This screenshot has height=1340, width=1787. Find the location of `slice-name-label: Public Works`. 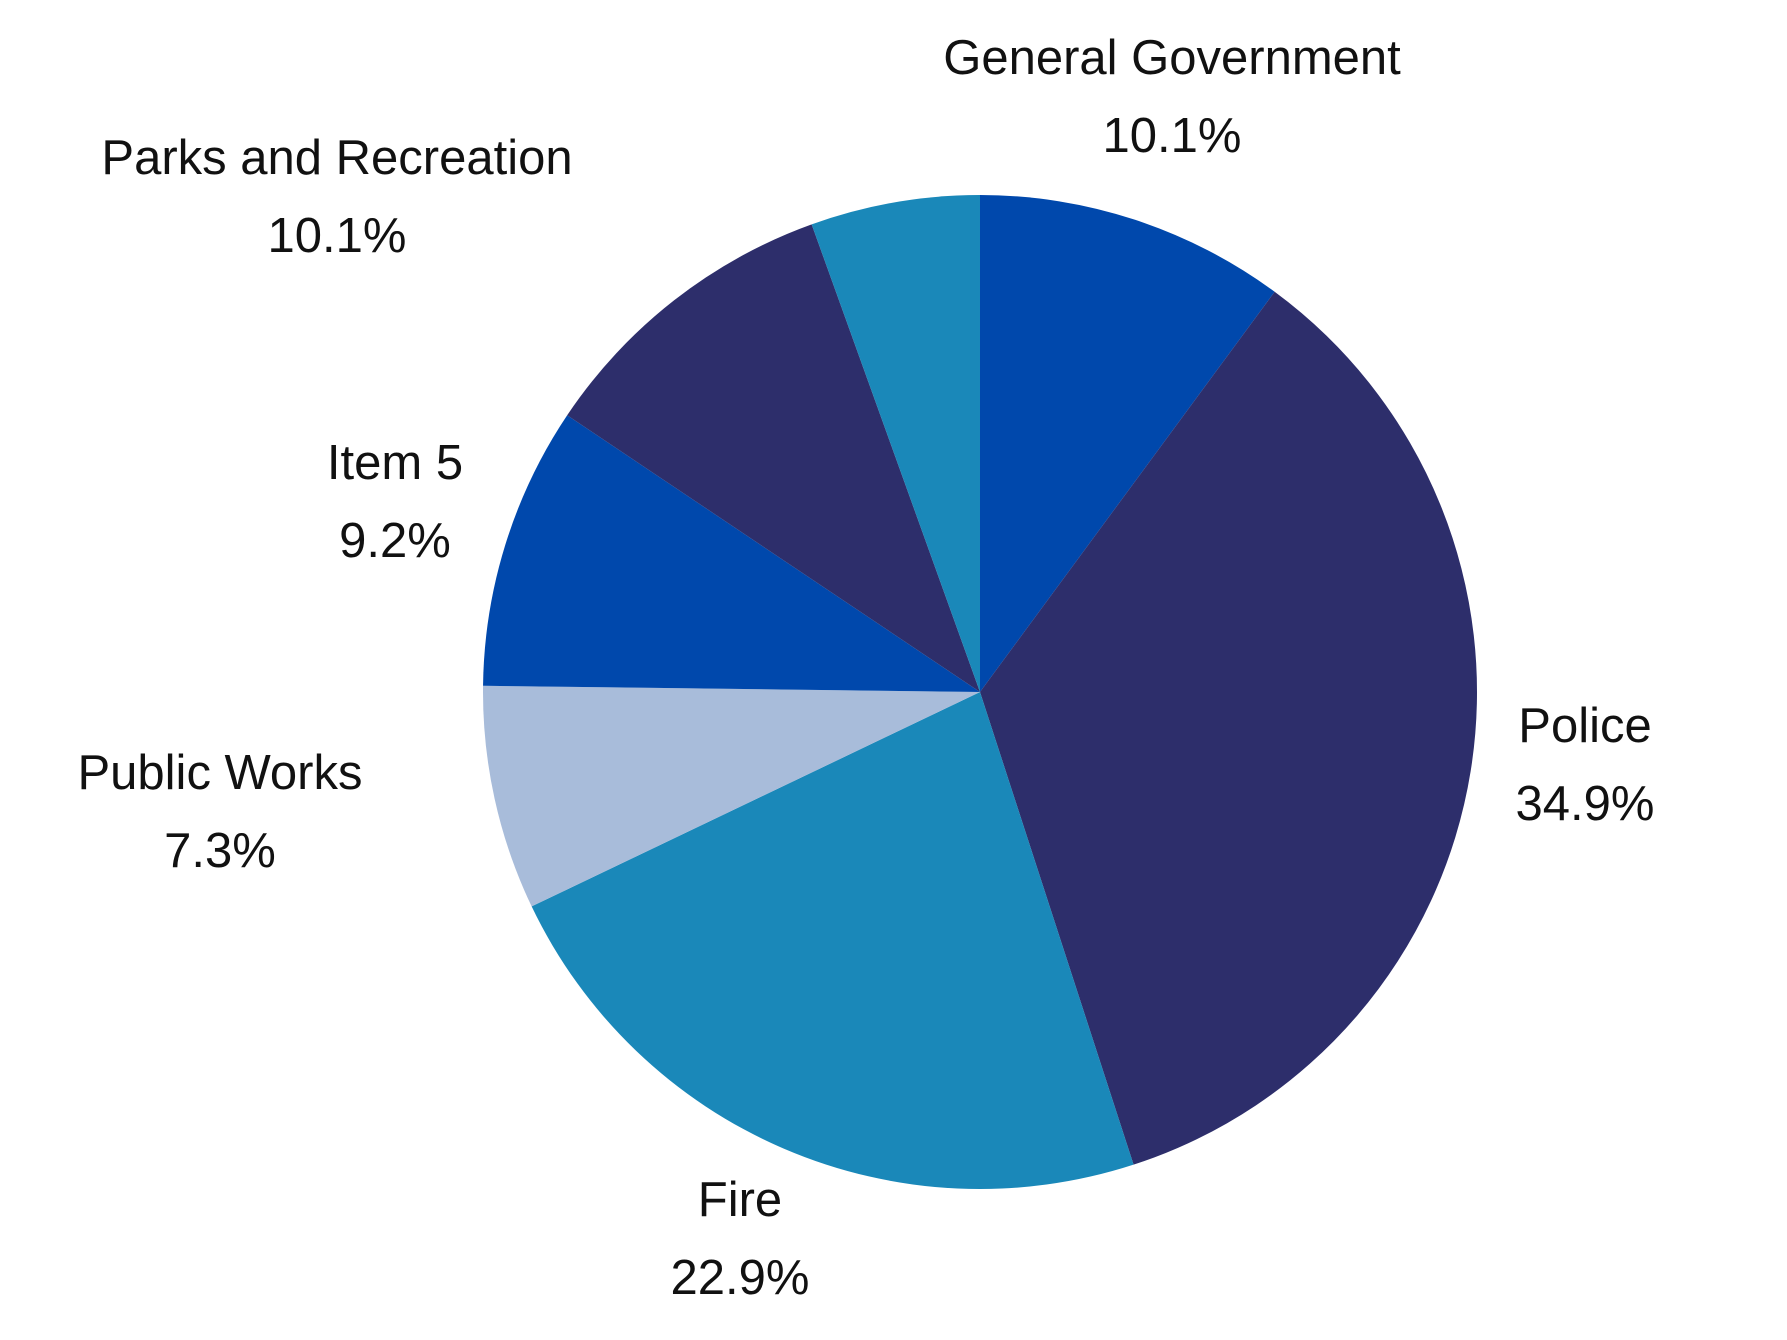

slice-name-label: Public Works is located at coordinates (219, 773).